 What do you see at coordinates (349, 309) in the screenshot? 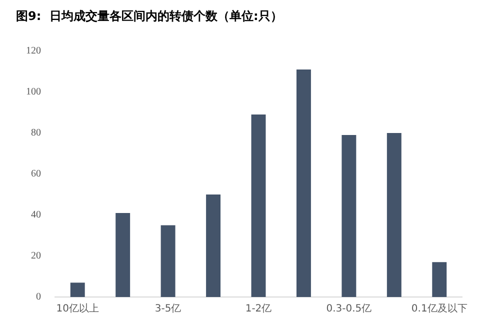
I see `x-tick-label: 0.3-0.5亿` at bounding box center [349, 309].